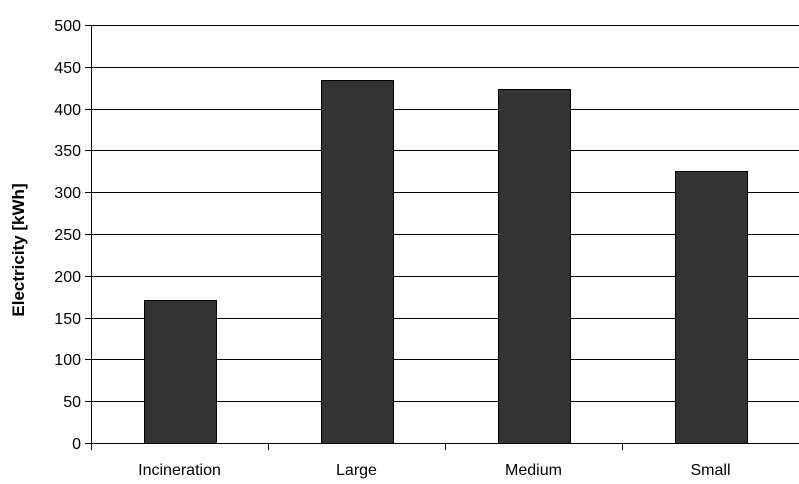  I want to click on y-tick-labels: 0 50 100 150 200 250 300 350 400 450 500, so click(72, 235).